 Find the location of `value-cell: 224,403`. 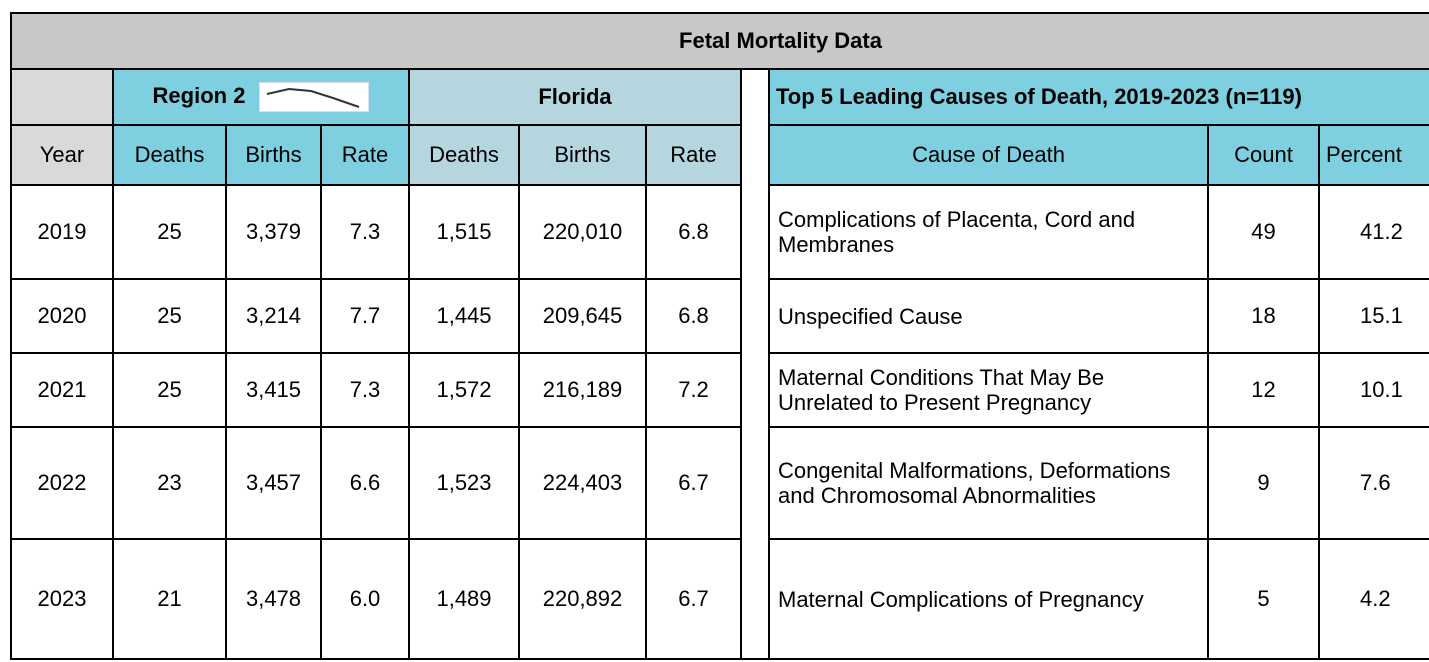

value-cell: 224,403 is located at coordinates (582, 483).